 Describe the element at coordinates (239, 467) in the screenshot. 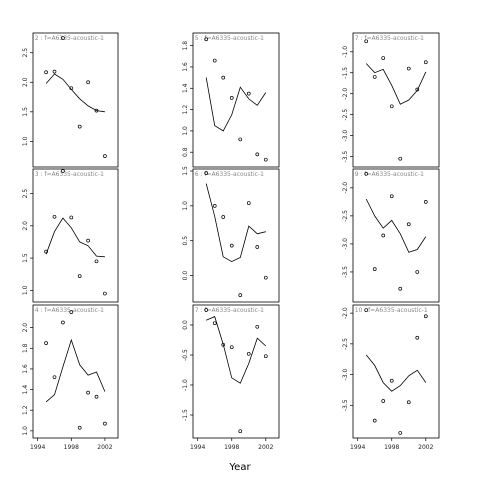

I see `x-axis-label: Year` at that location.